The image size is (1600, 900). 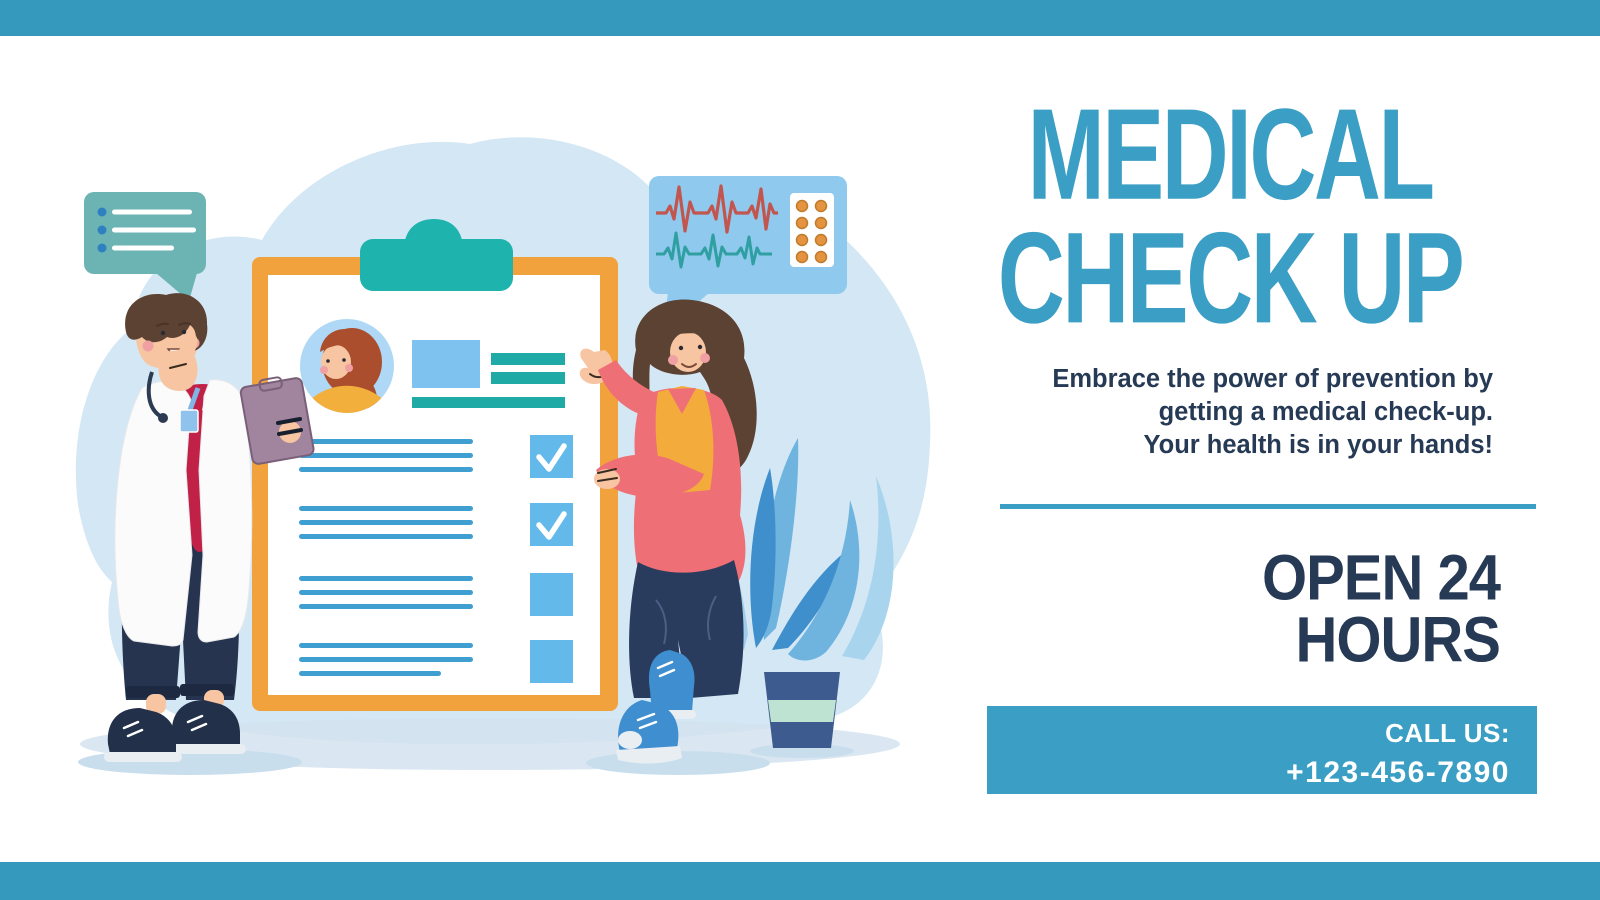 What do you see at coordinates (812, 230) in the screenshot?
I see `pill-pack-icon` at bounding box center [812, 230].